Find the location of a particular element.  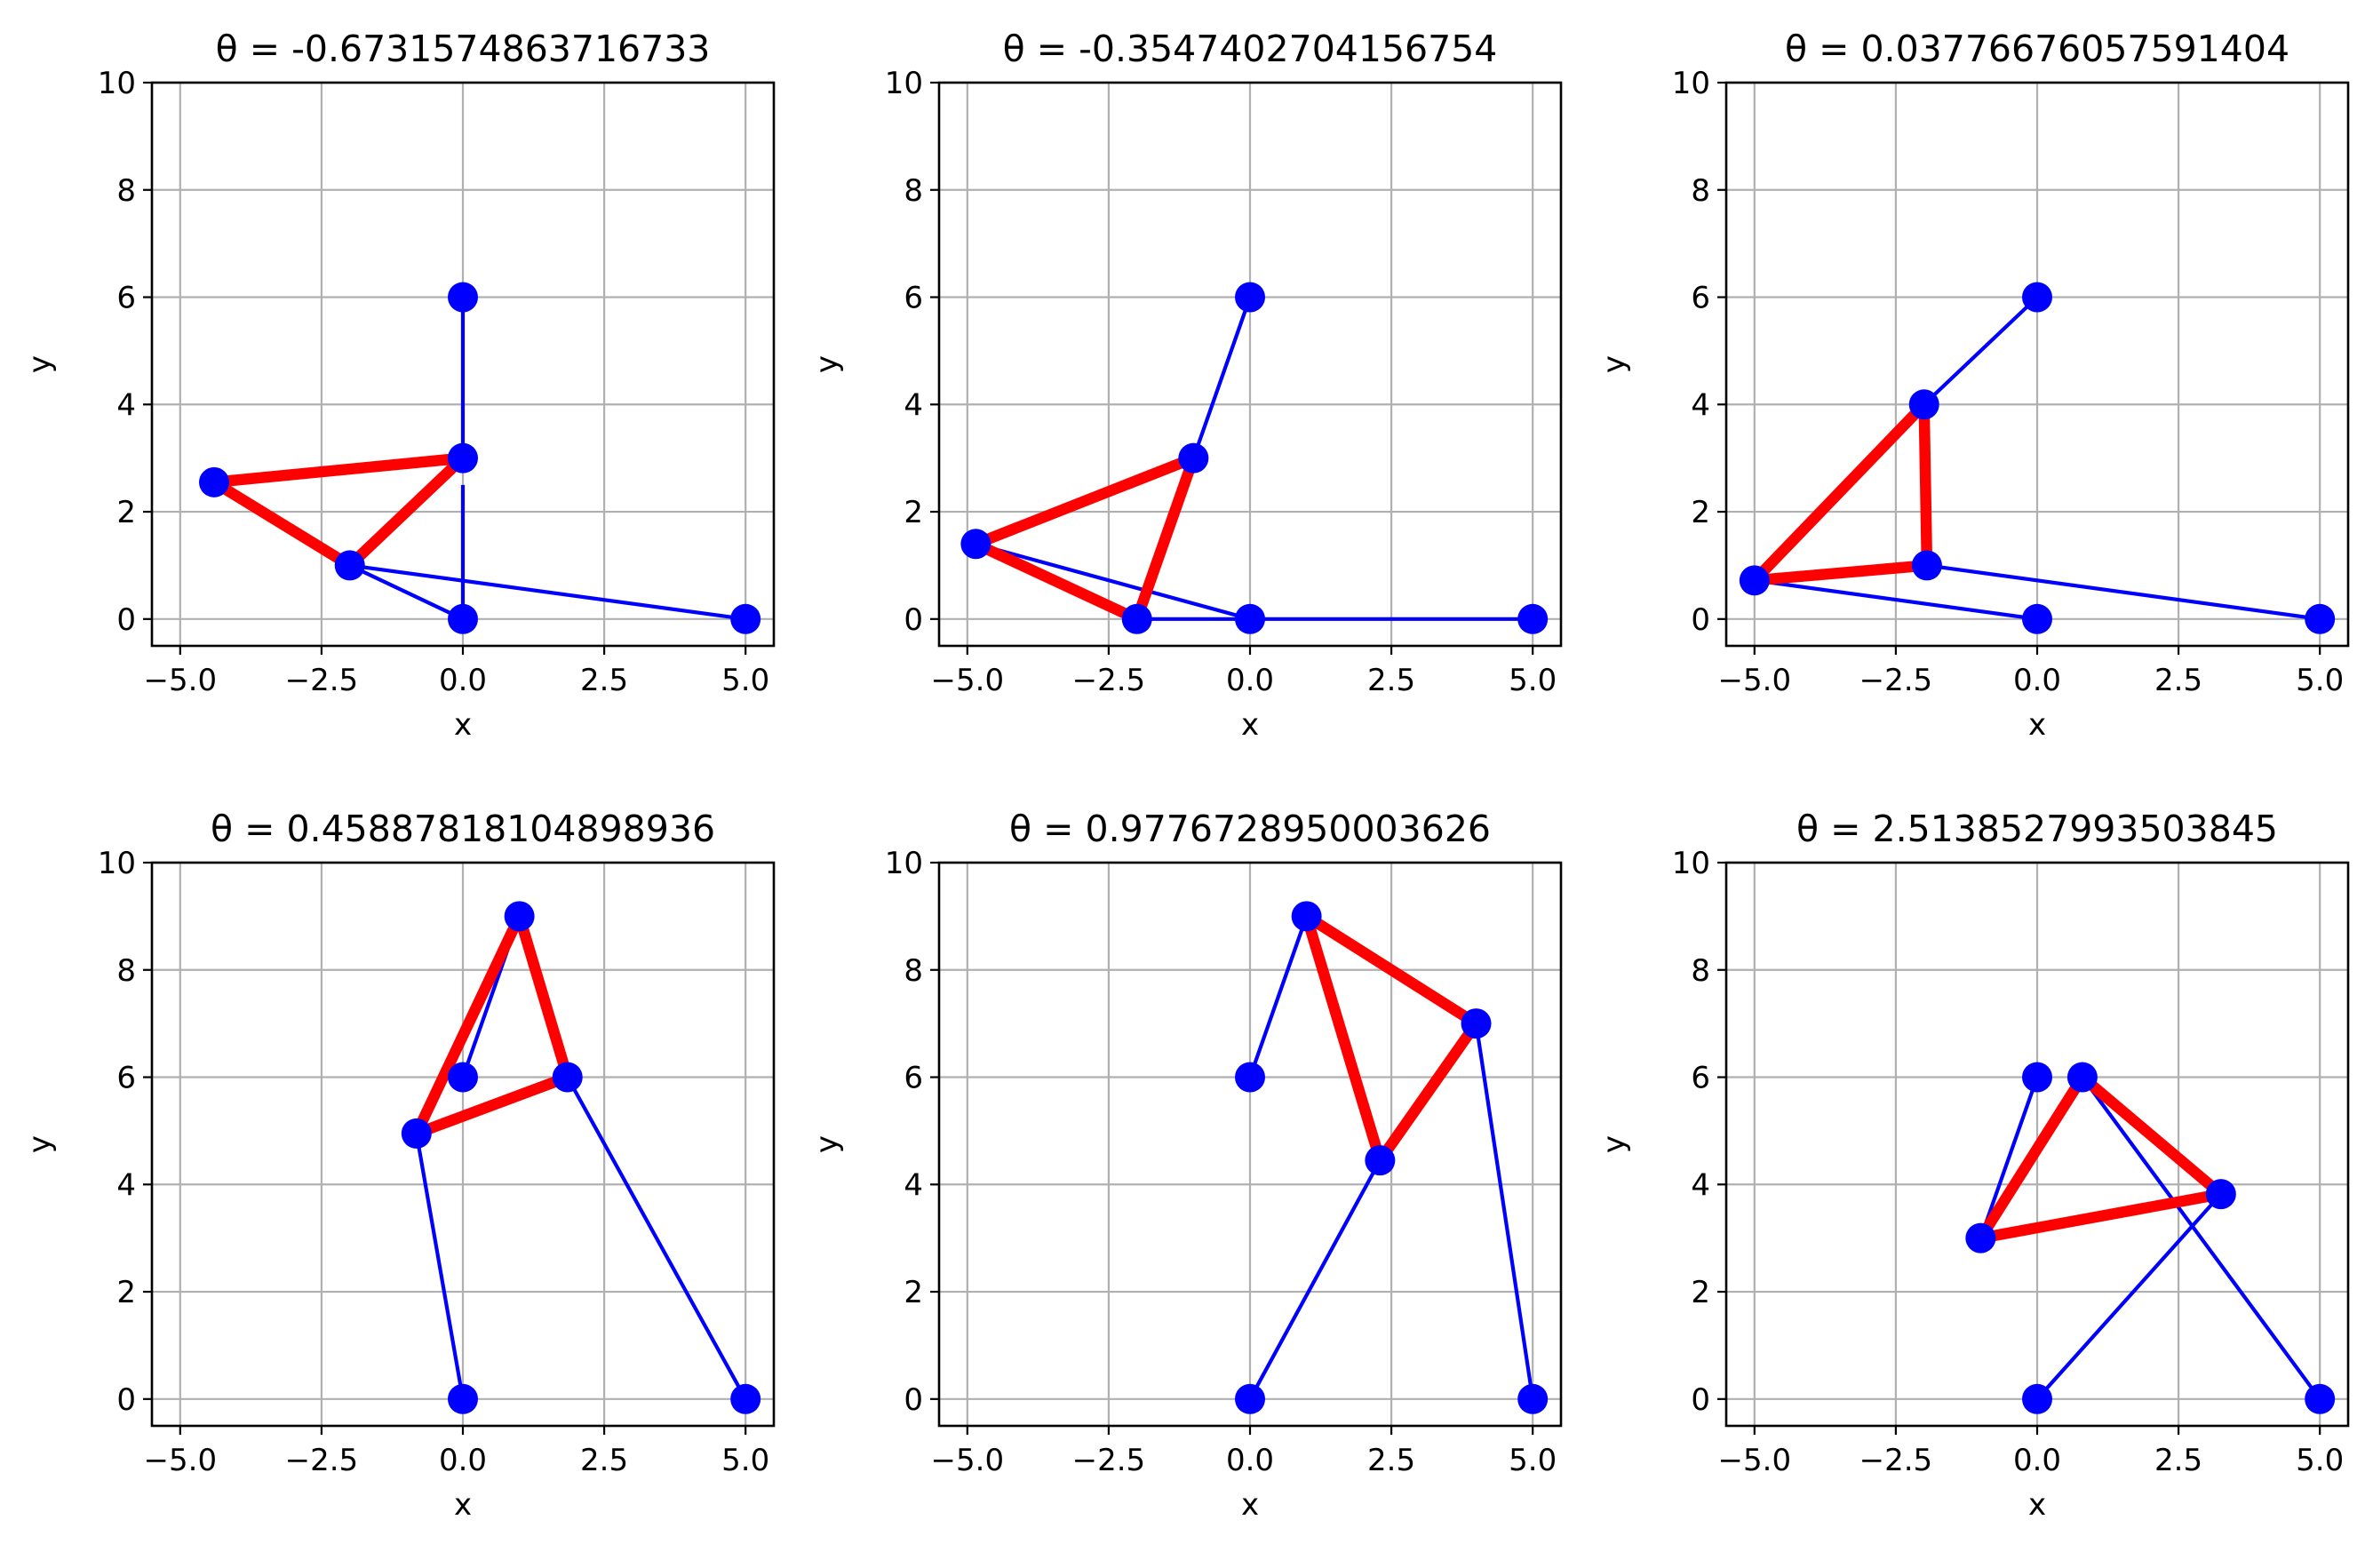

subplot-title: θ = 0.45887818104898936 is located at coordinates (463, 829).